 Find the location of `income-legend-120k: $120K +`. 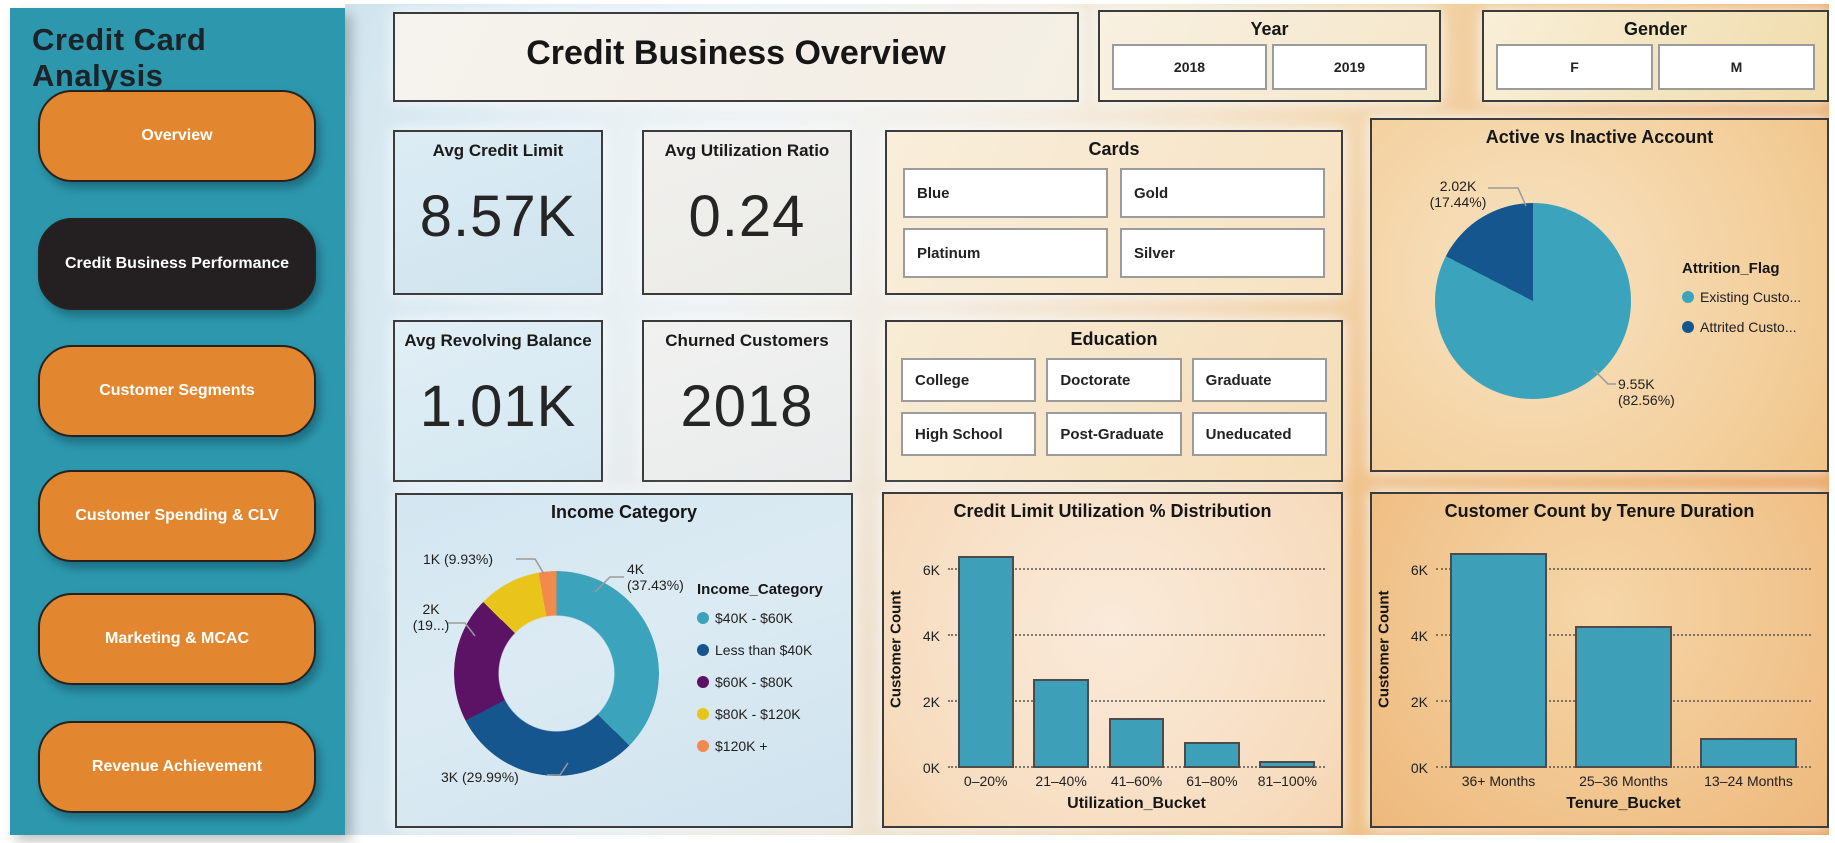

income-legend-120k: $120K + is located at coordinates (760, 746).